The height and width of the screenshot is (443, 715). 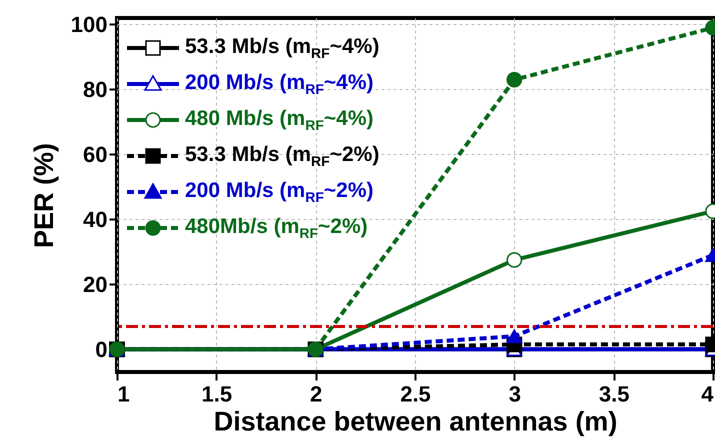 What do you see at coordinates (707, 394) in the screenshot?
I see `x-tick-label: 4` at bounding box center [707, 394].